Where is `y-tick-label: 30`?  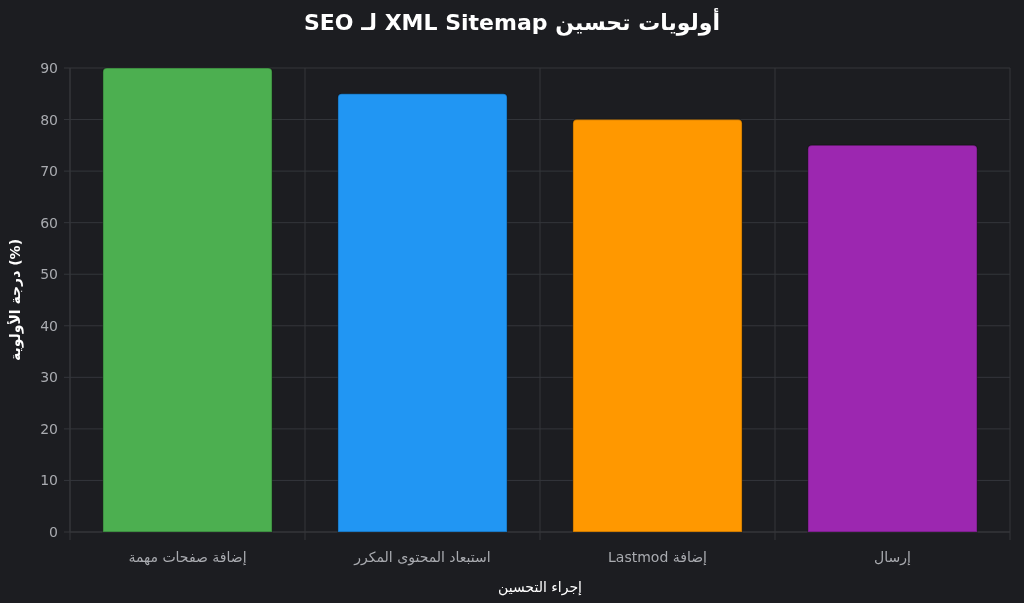
y-tick-label: 30 is located at coordinates (49, 377).